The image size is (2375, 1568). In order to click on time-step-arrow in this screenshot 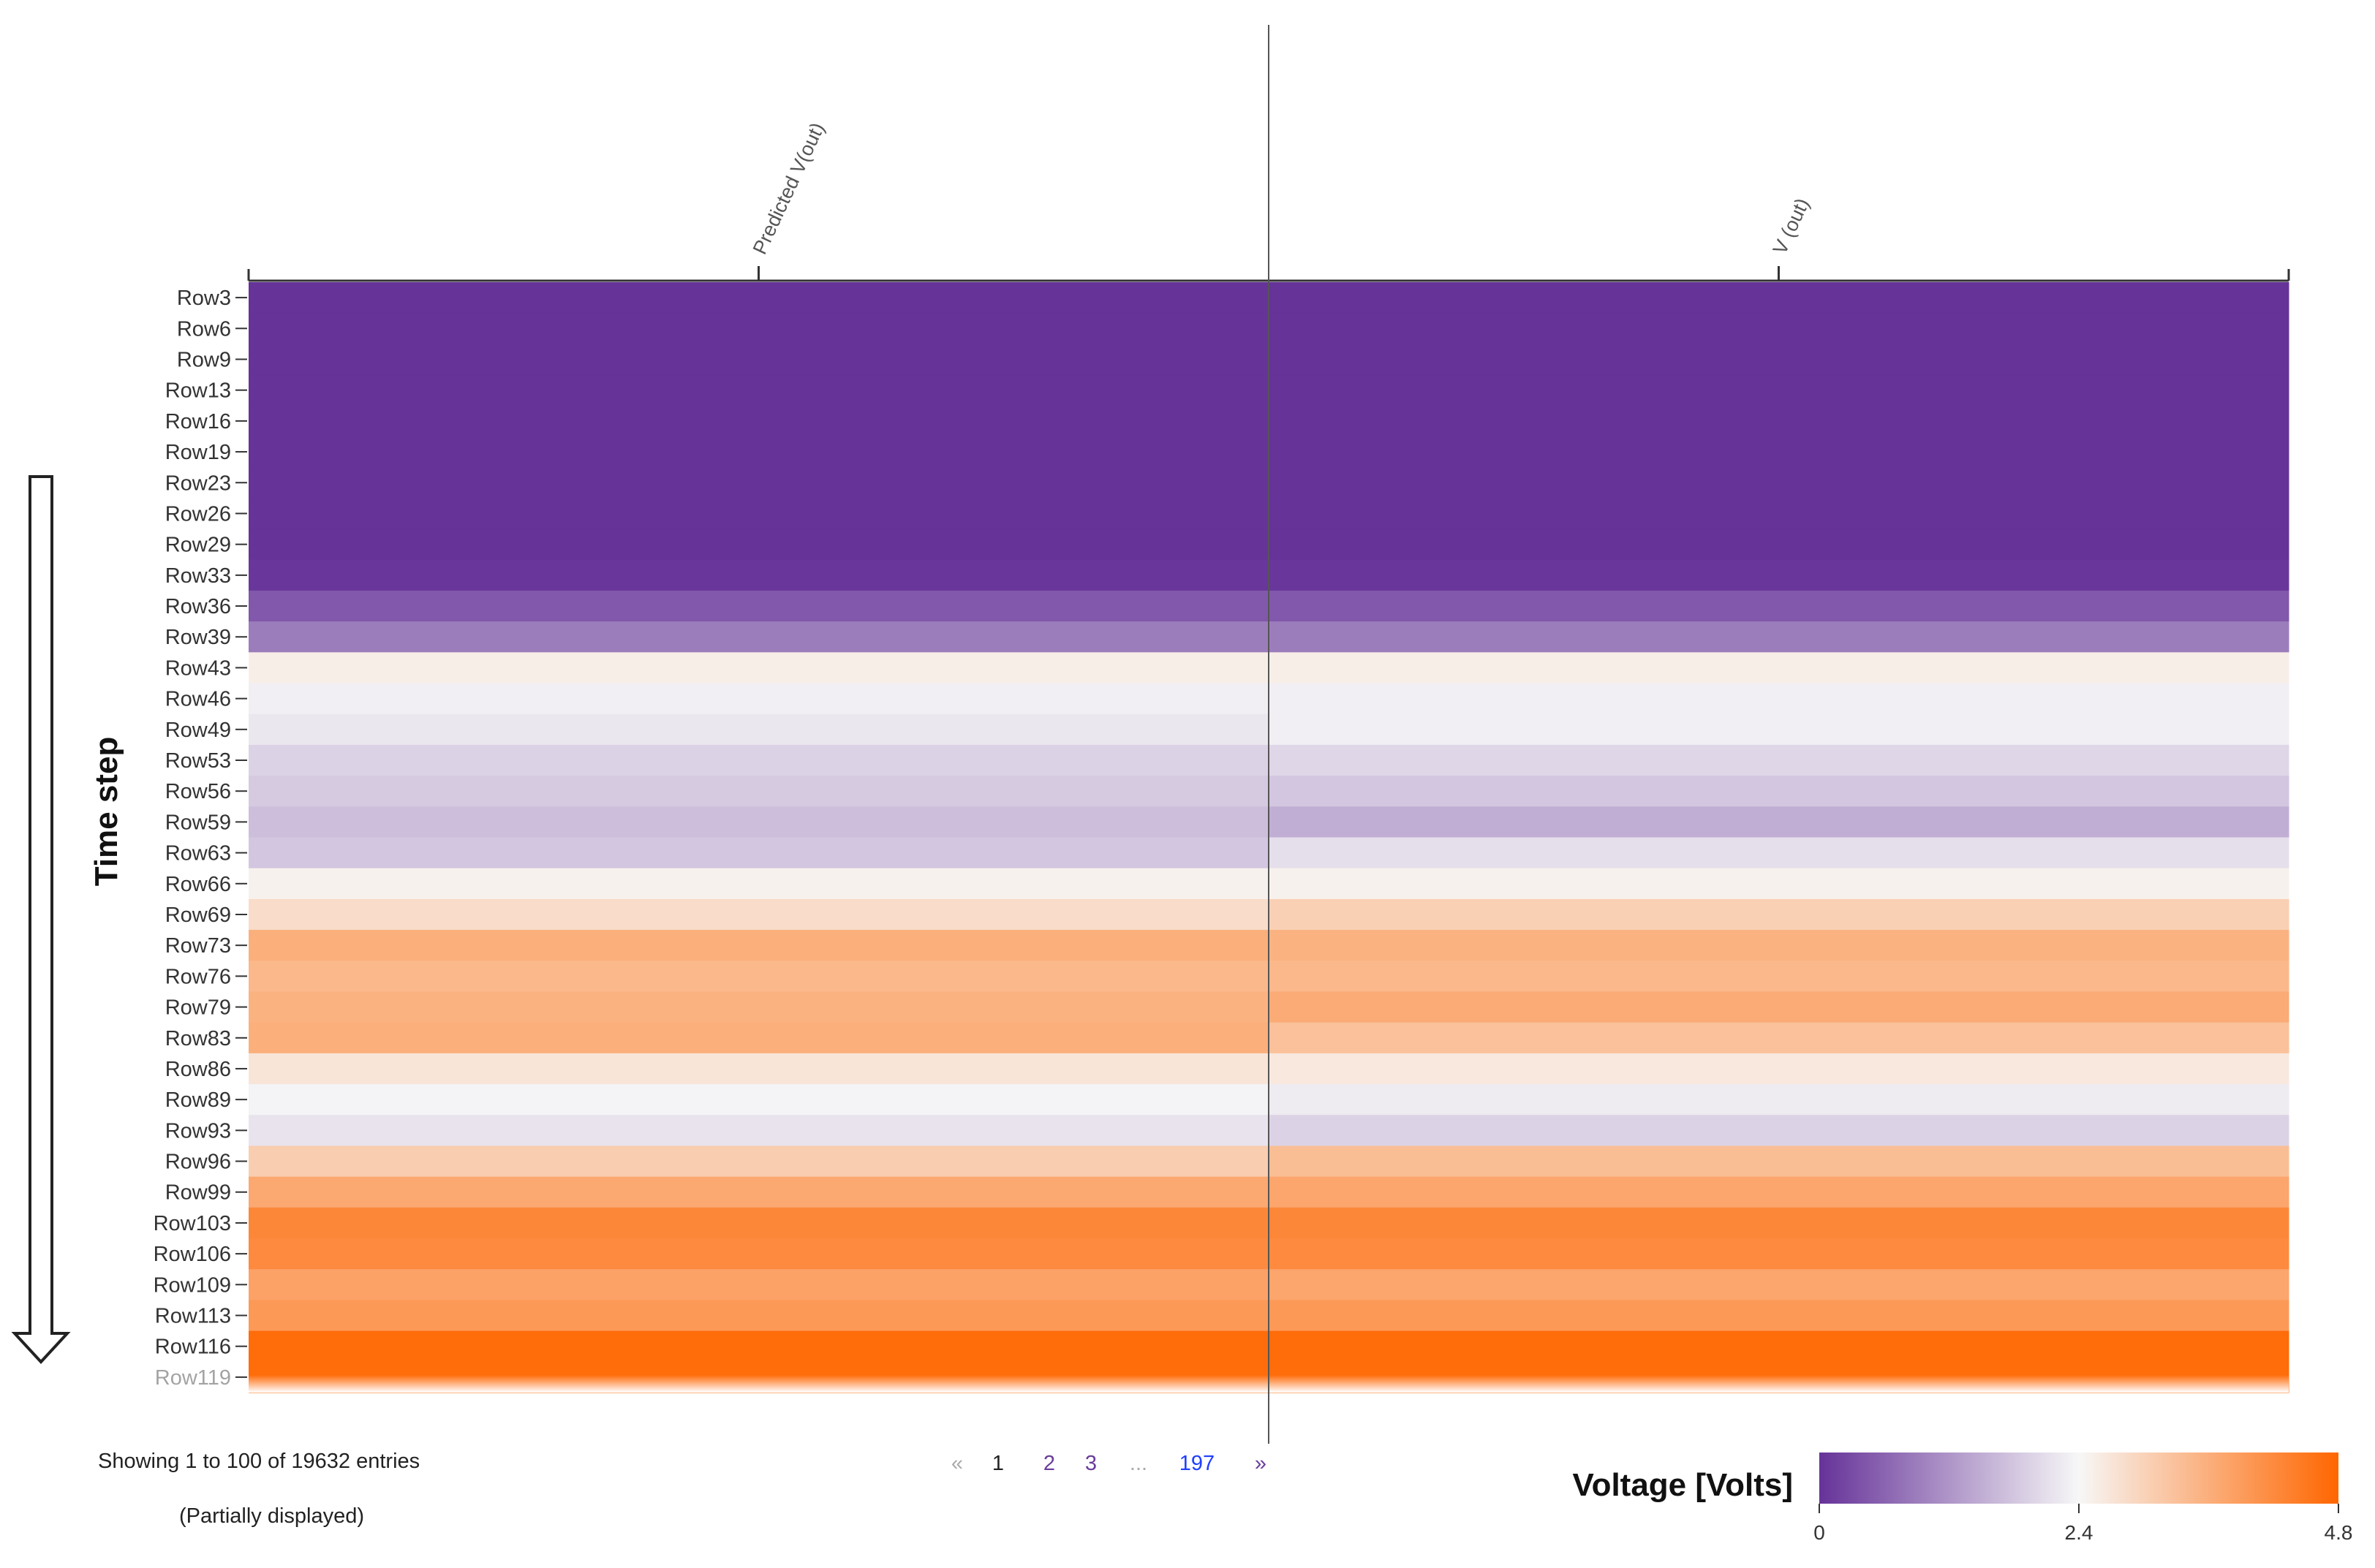, I will do `click(41, 919)`.